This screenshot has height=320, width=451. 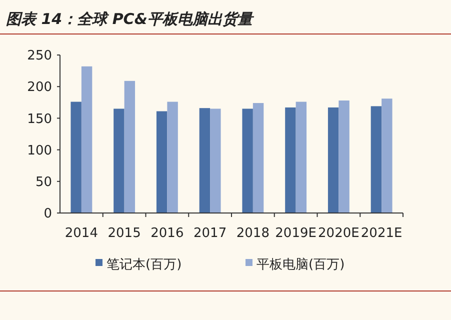 What do you see at coordinates (43, 182) in the screenshot?
I see `y-tick-label: 50` at bounding box center [43, 182].